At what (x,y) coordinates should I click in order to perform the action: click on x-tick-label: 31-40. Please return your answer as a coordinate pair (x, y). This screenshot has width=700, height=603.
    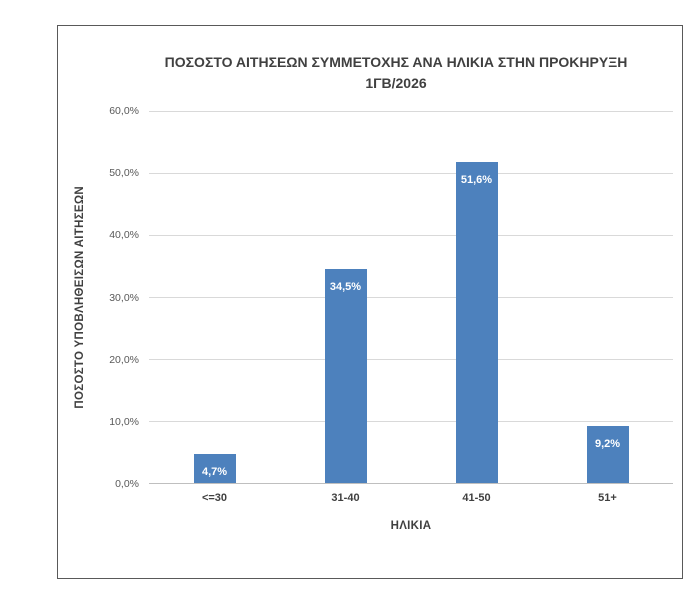
    Looking at the image, I should click on (345, 498).